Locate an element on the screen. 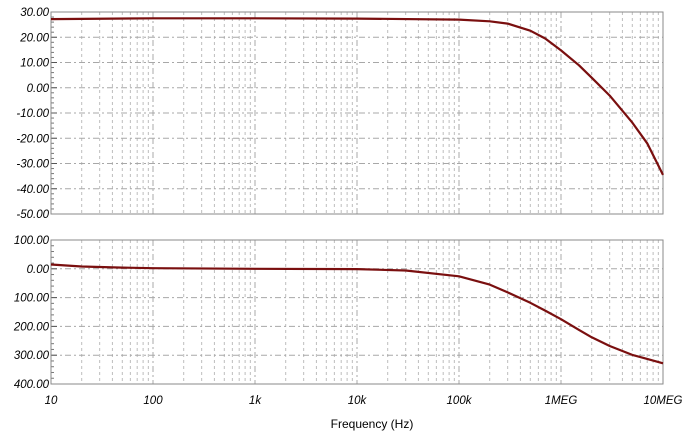 The width and height of the screenshot is (699, 431). y-tick-label: -40.00 is located at coordinates (32, 190).